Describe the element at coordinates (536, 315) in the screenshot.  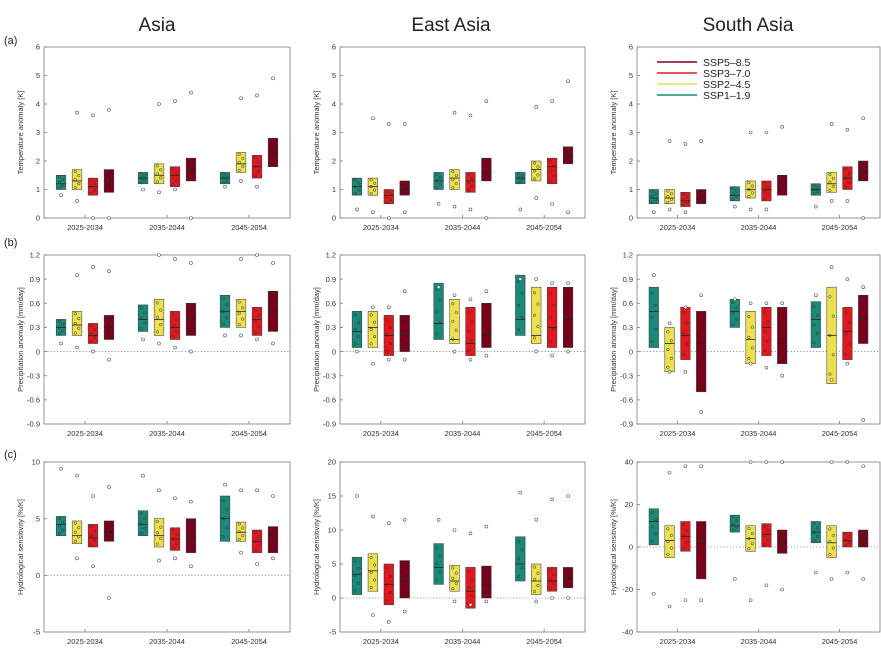
I see `box-ssp245` at that location.